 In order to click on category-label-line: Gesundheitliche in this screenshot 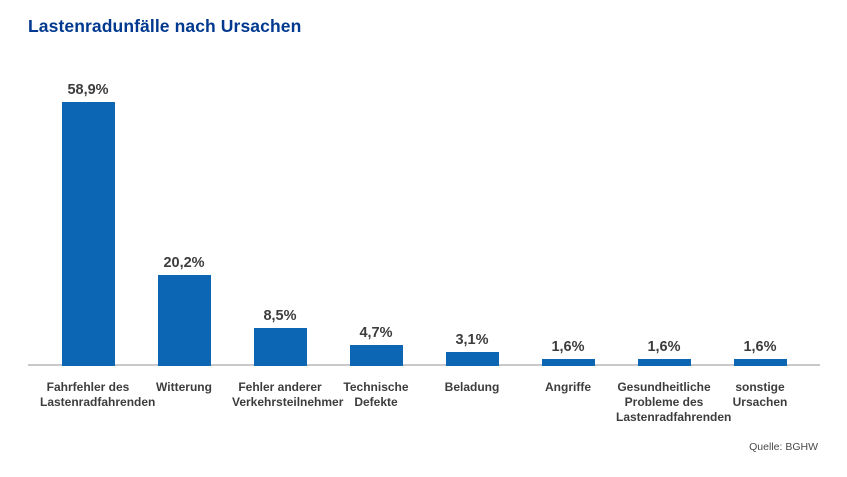, I will do `click(664, 387)`.